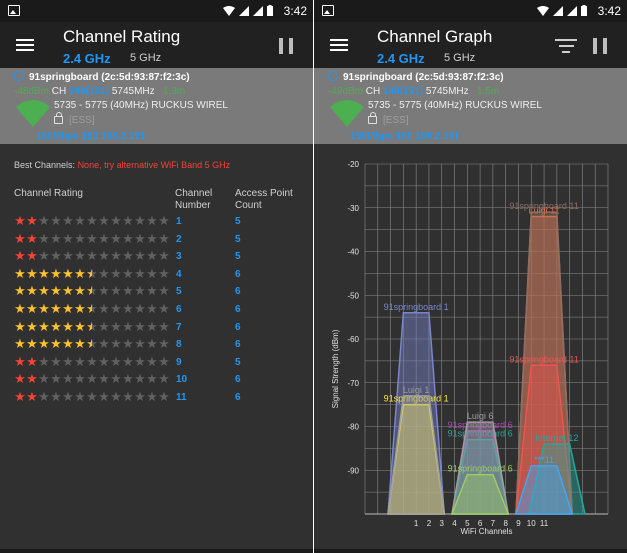  What do you see at coordinates (353, 470) in the screenshot?
I see `y-tick-label: -90` at bounding box center [353, 470].